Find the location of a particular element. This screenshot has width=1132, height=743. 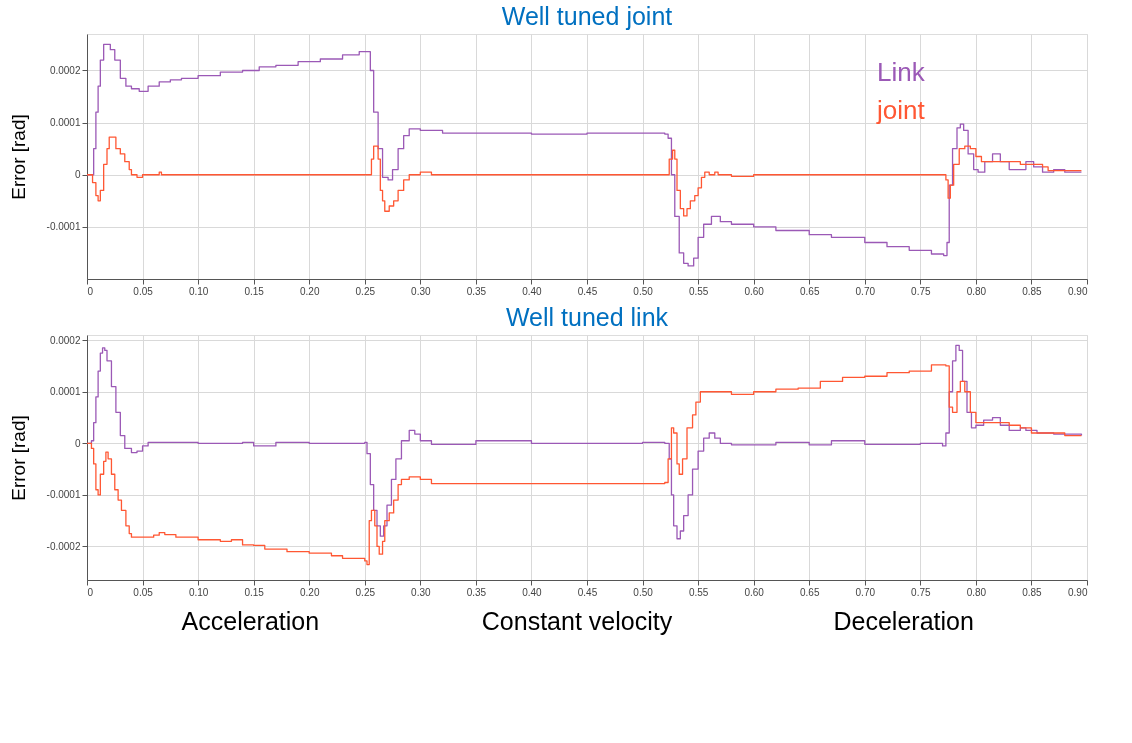

text: Acceleration is located at coordinates (250, 621).